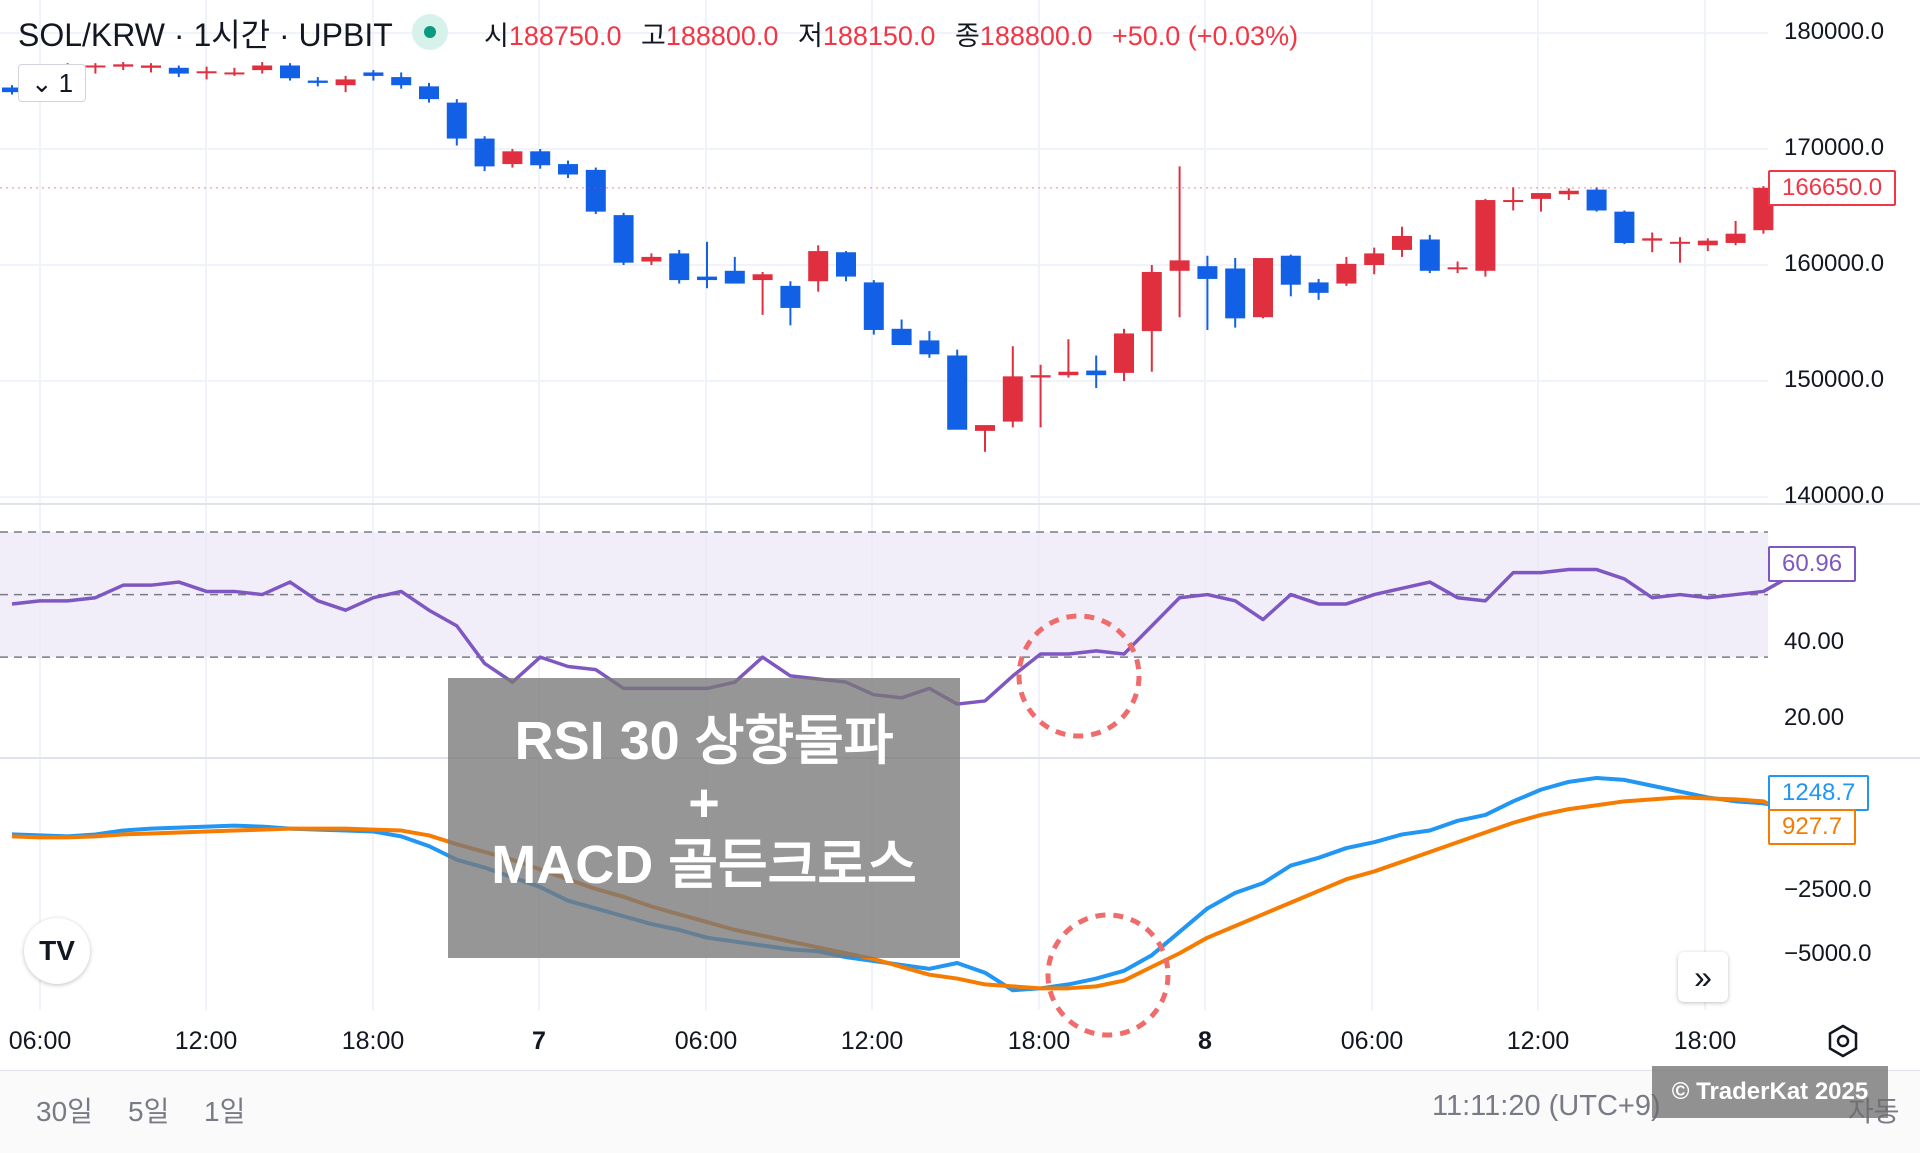 The width and height of the screenshot is (1920, 1153). I want to click on indicator-count: 1, so click(66, 82).